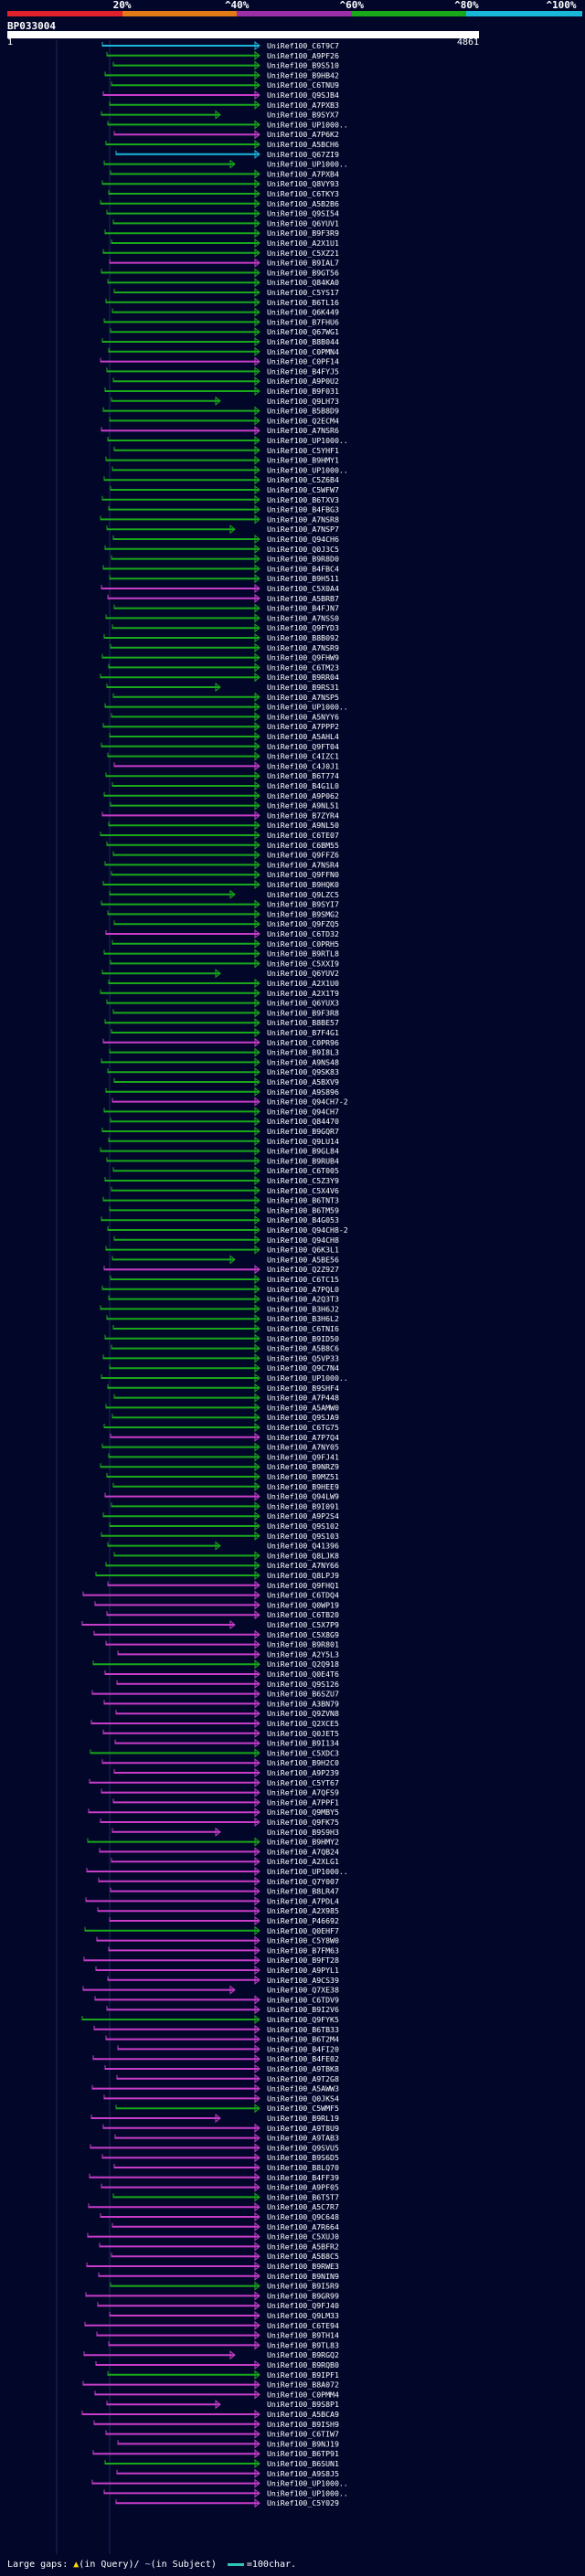  What do you see at coordinates (303, 321) in the screenshot?
I see `hit-label: UniRef100_B7FHU6` at bounding box center [303, 321].